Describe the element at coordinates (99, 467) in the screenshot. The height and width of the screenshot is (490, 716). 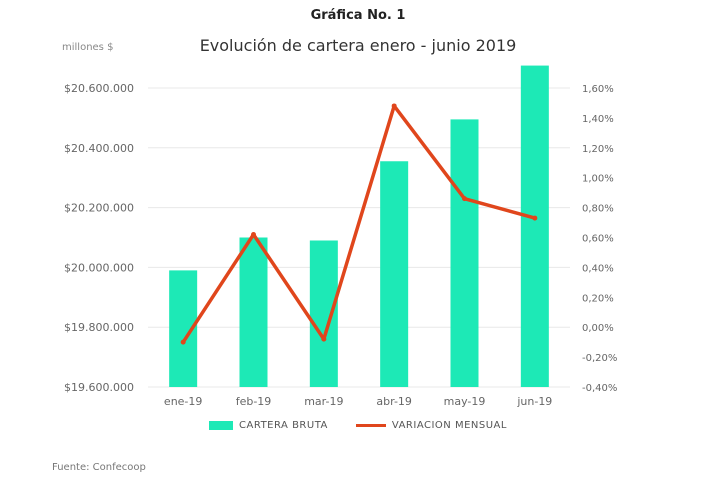
I see `source-note: Fuente: Confecoop` at that location.